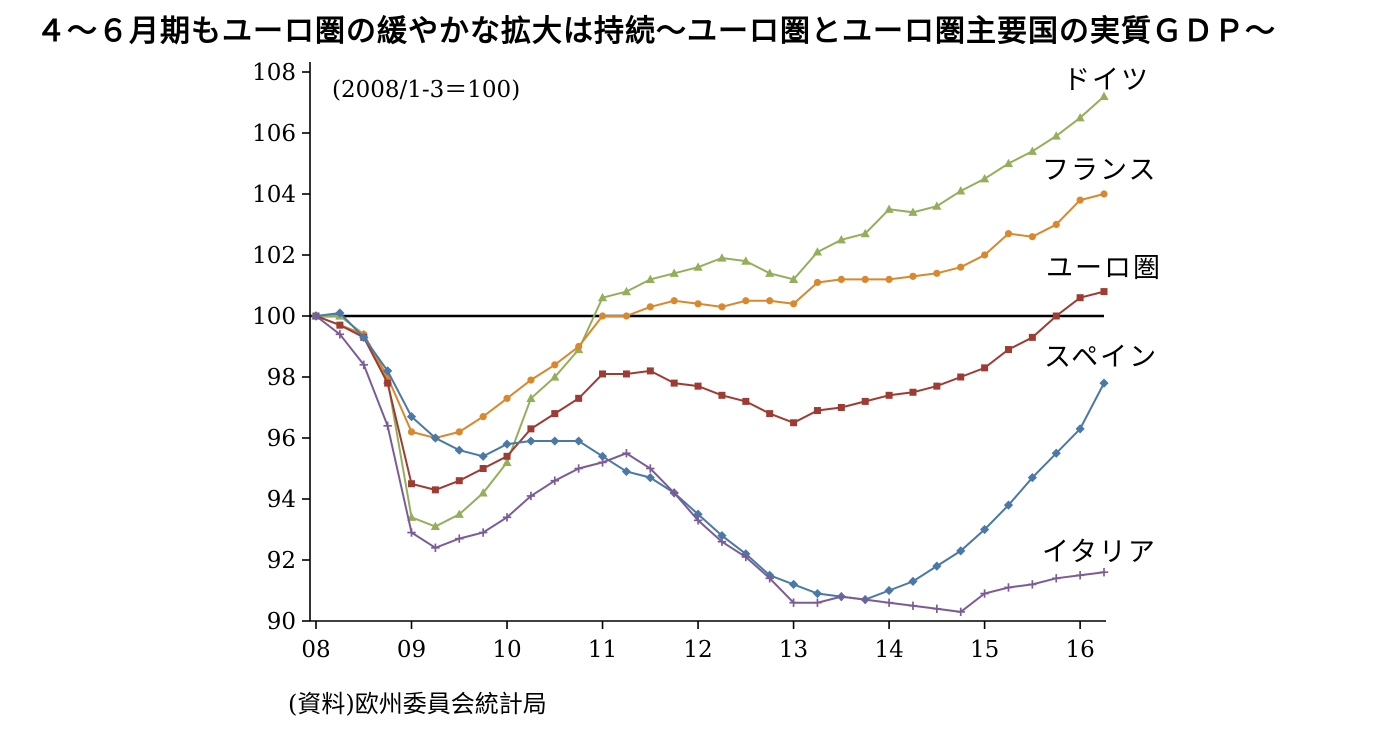  What do you see at coordinates (506, 650) in the screenshot?
I see `x-tick-label: 10` at bounding box center [506, 650].